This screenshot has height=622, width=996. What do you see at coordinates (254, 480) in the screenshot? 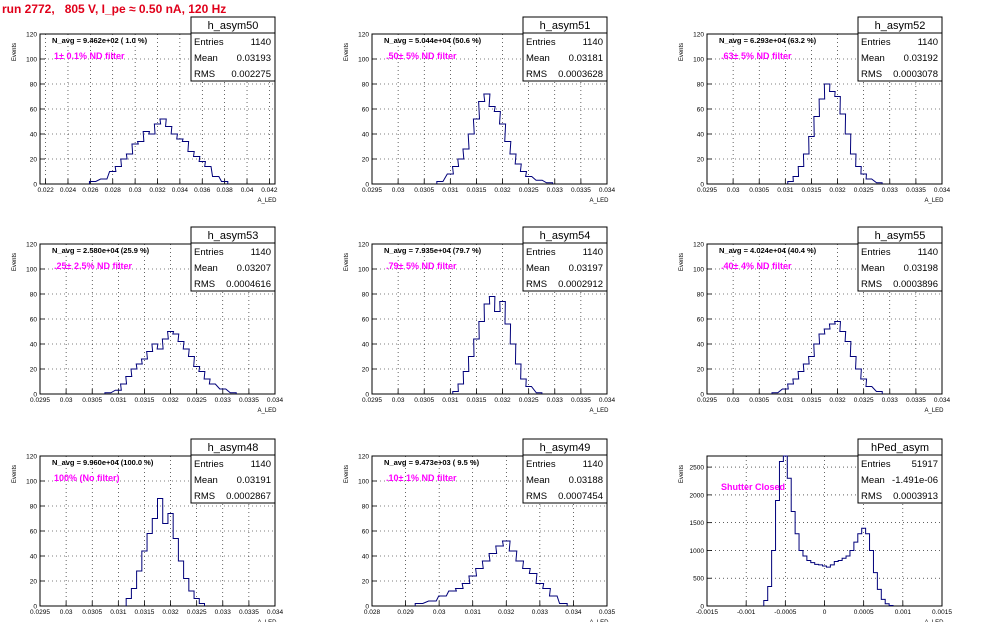
I see `stats-value: 0.03191` at bounding box center [254, 480].